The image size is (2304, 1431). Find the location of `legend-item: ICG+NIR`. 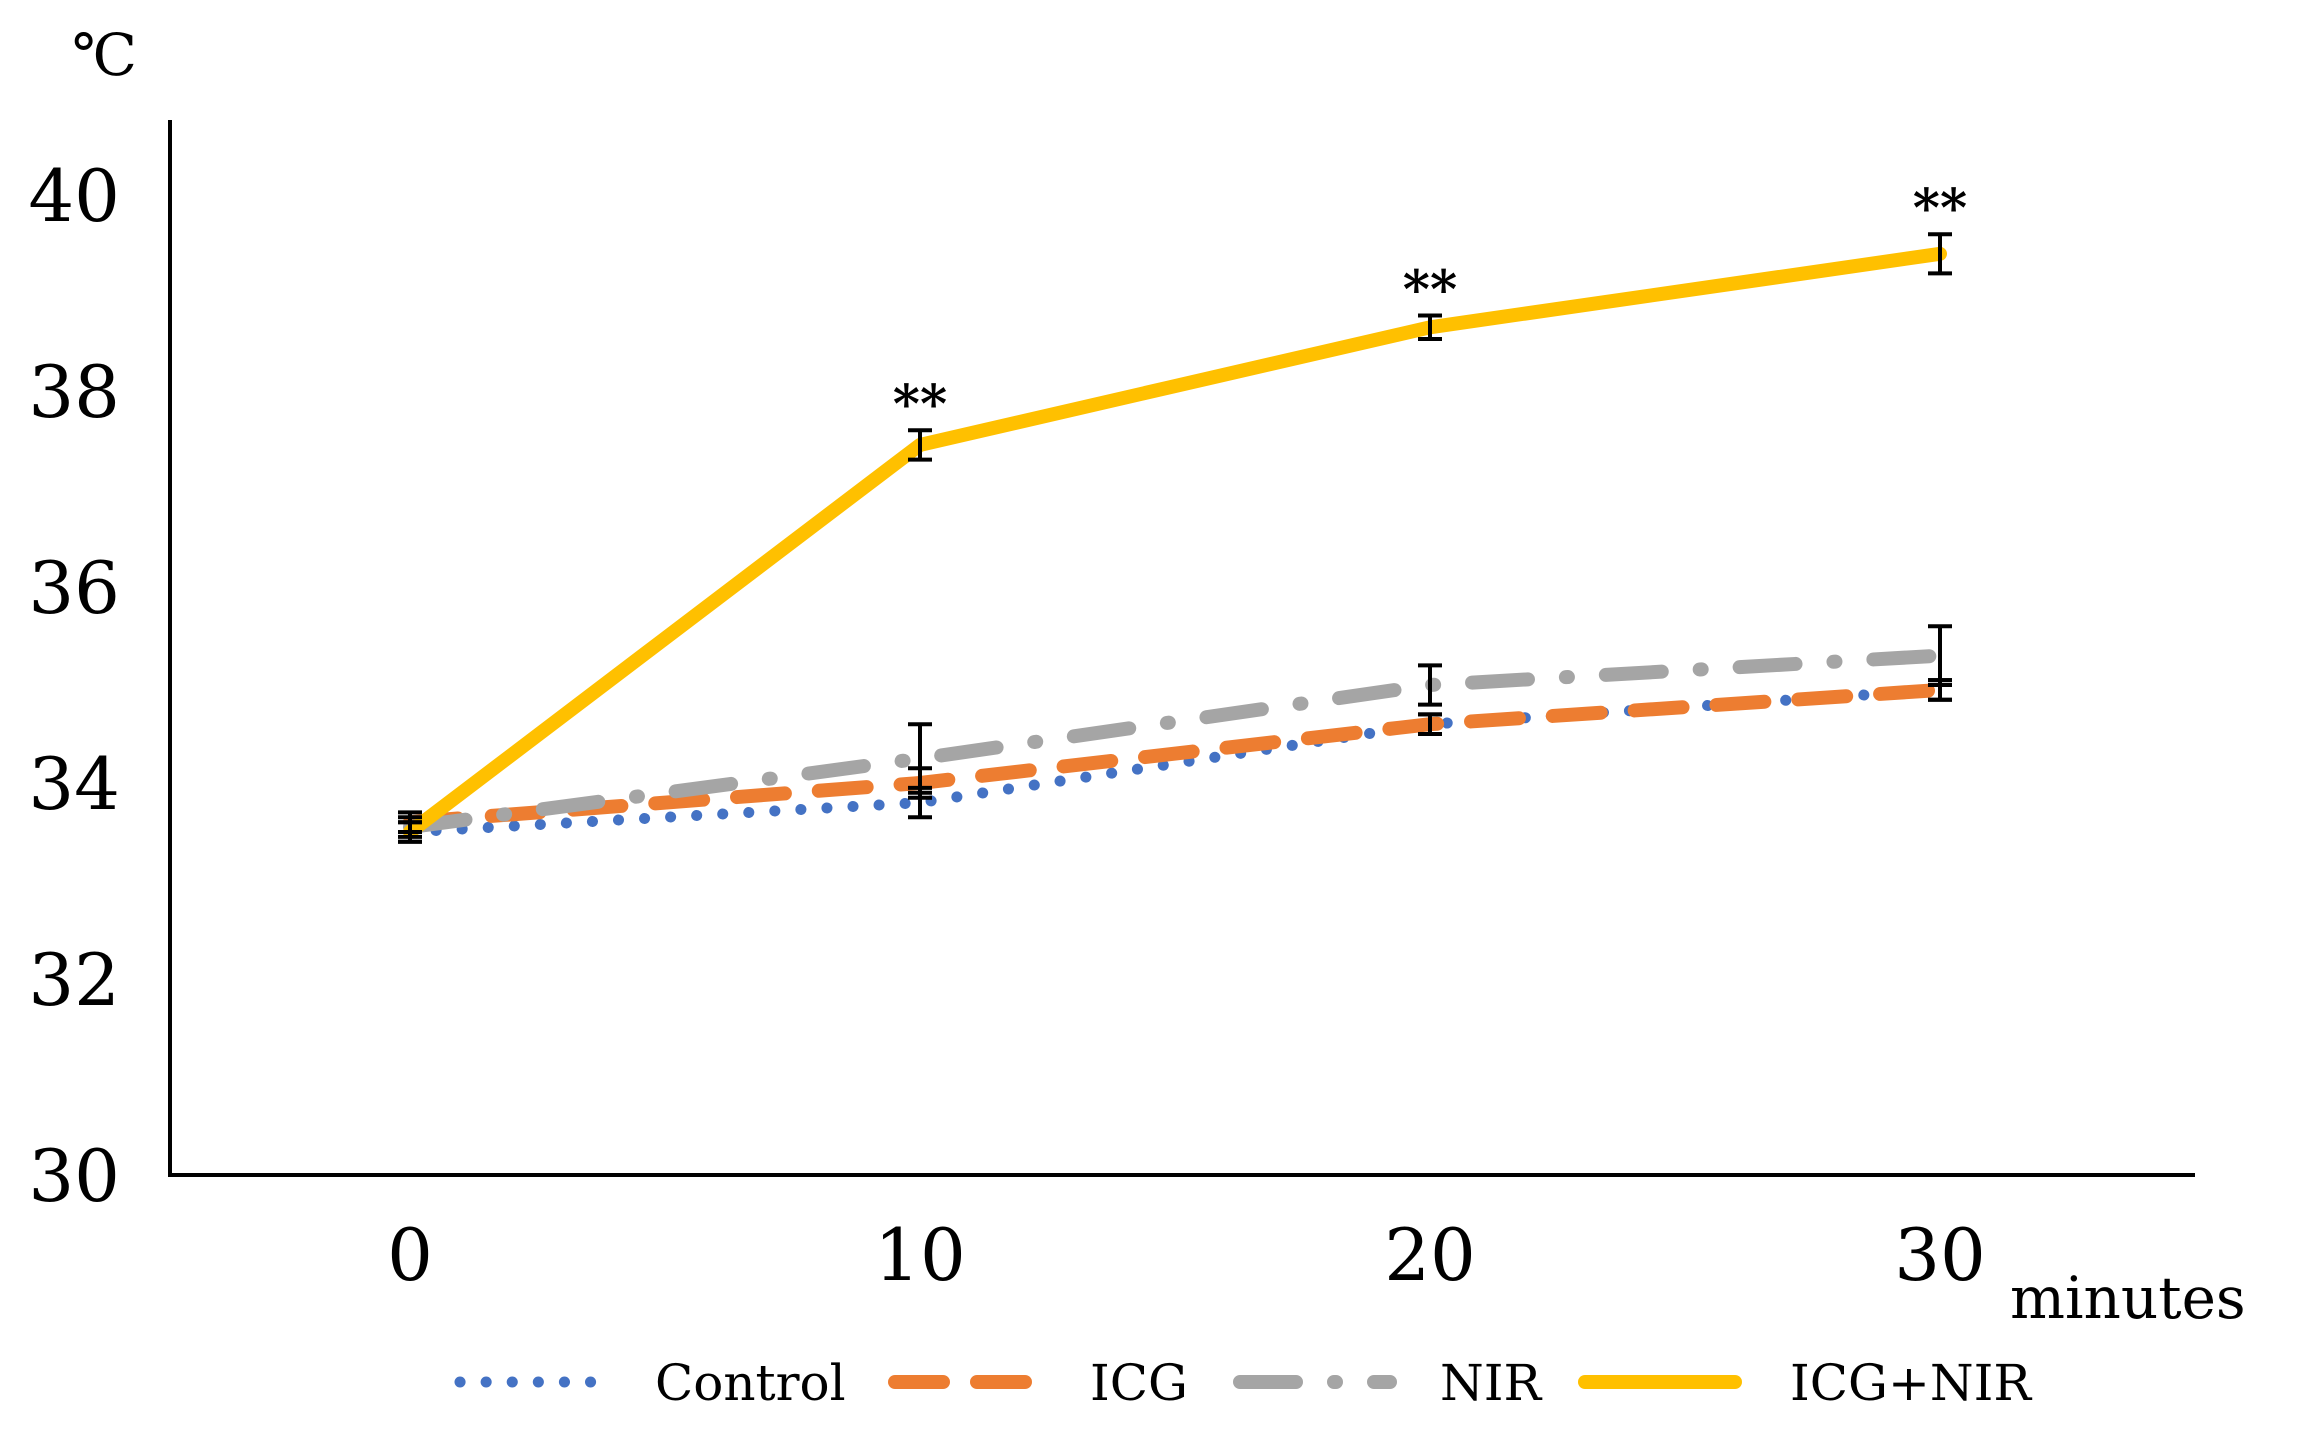

legend-item: ICG+NIR is located at coordinates (1805, 1383).